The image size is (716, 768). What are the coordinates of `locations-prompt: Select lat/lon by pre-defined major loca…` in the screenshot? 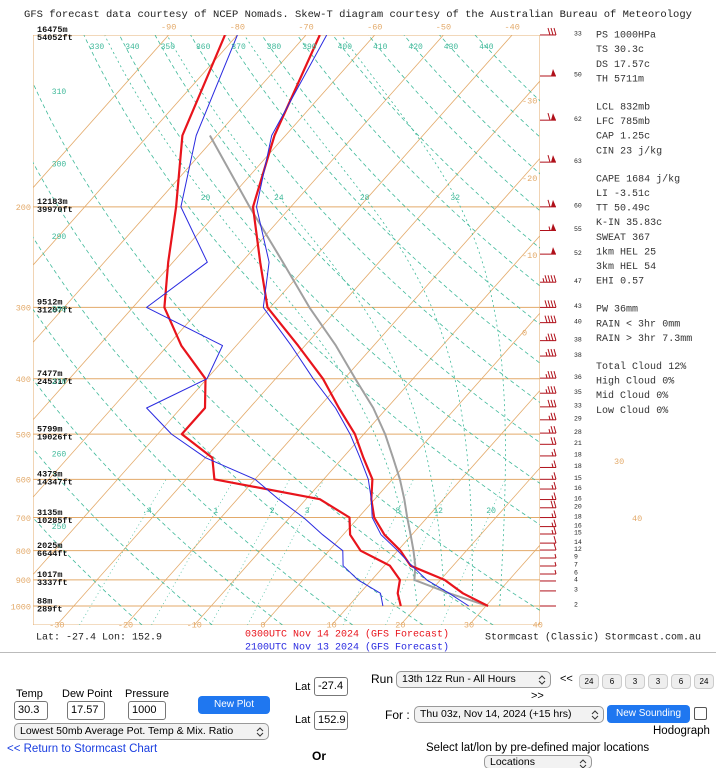 It's located at (538, 748).